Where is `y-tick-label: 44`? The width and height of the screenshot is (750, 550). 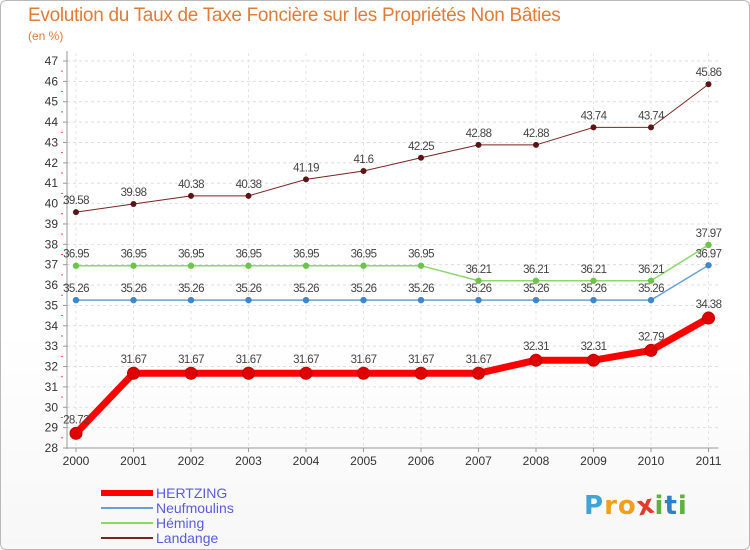
y-tick-label: 44 is located at coordinates (52, 122).